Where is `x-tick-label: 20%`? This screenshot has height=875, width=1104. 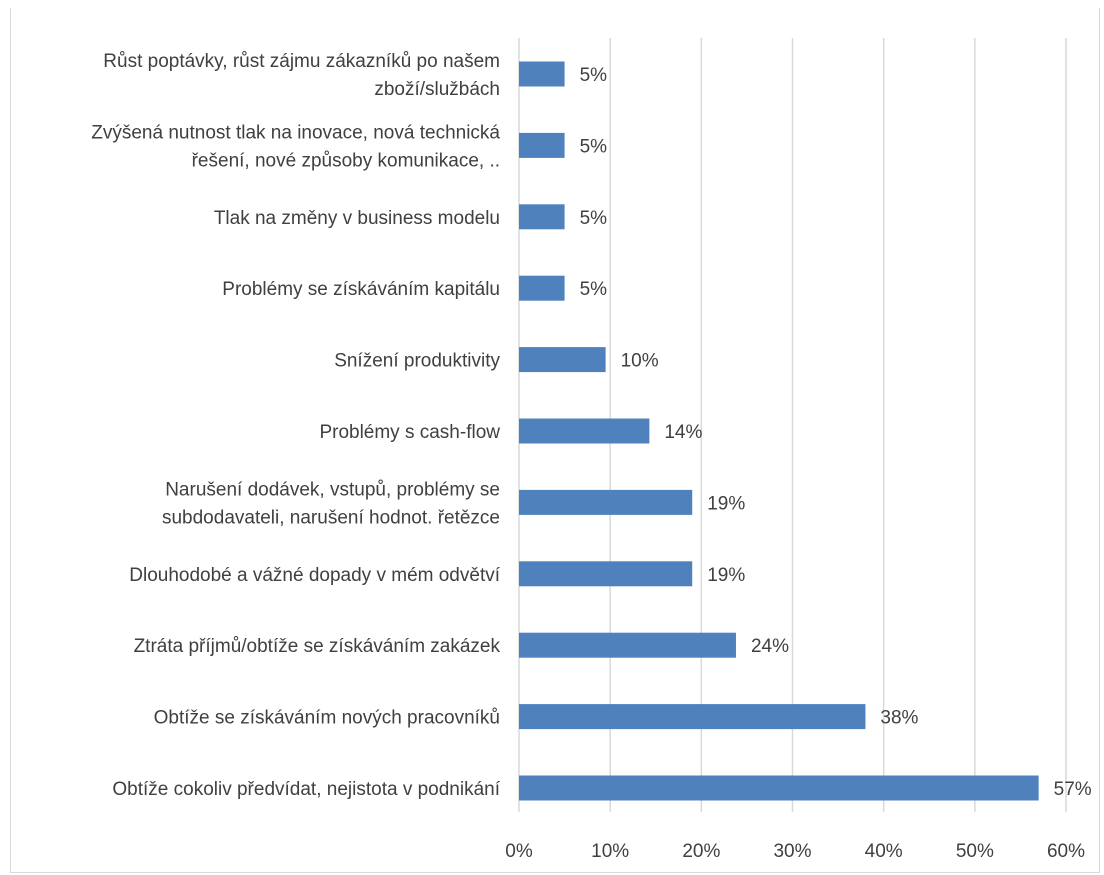
x-tick-label: 20% is located at coordinates (701, 851).